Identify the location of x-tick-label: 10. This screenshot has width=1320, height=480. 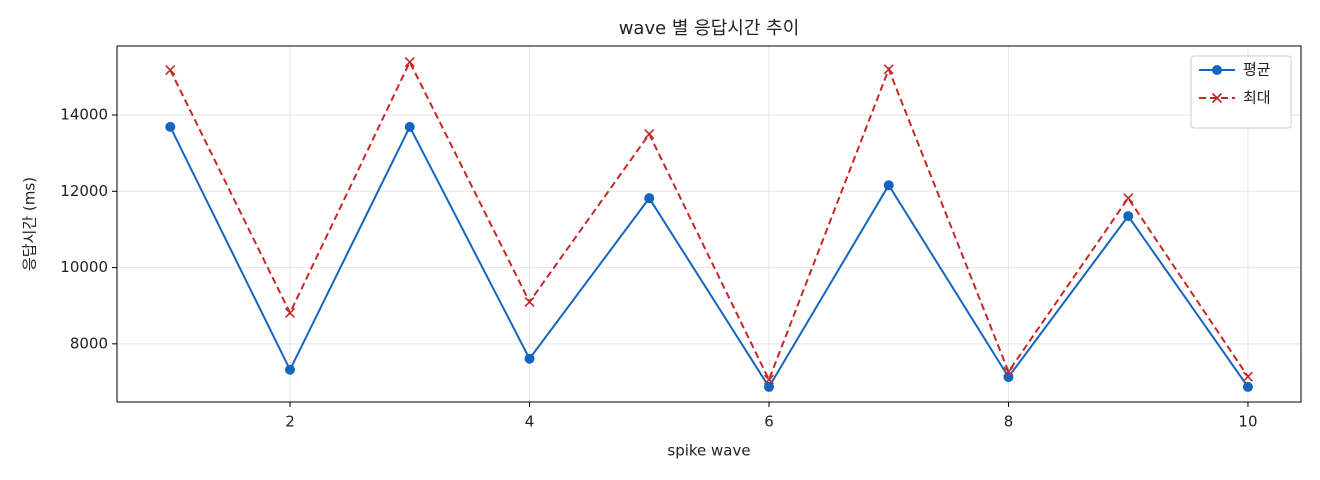
(1247, 422).